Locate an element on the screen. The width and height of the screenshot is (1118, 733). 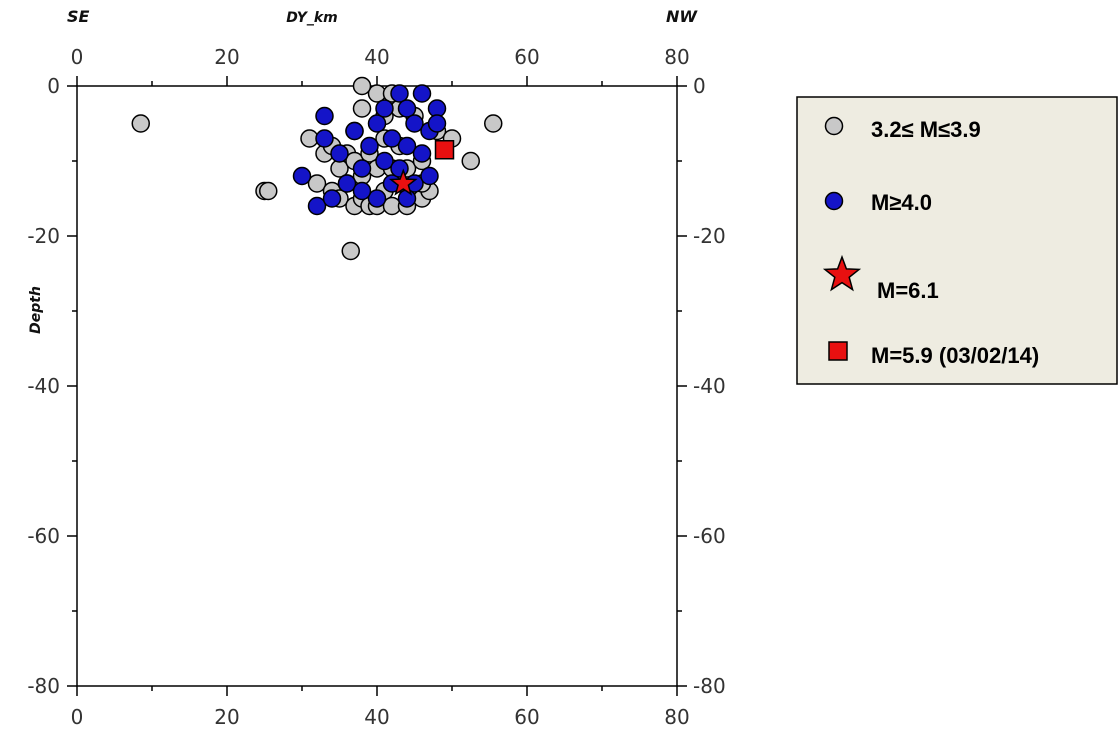
y-axis-title: Depth is located at coordinates (36, 310).